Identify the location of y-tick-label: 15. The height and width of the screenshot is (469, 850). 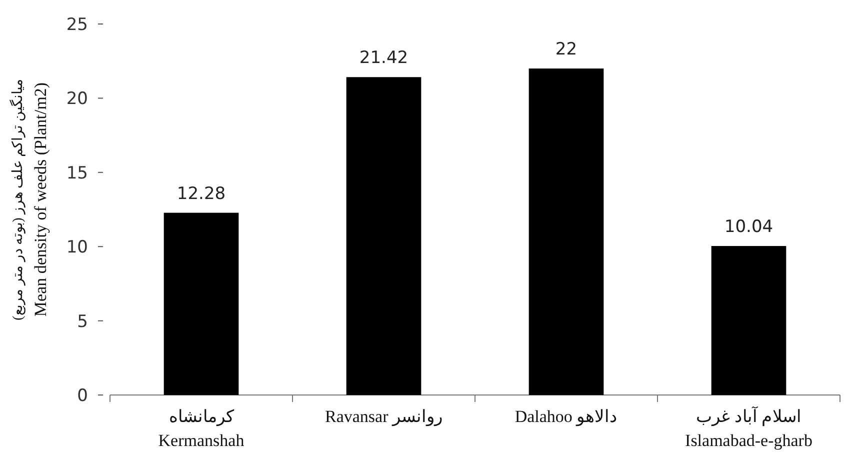
(77, 173).